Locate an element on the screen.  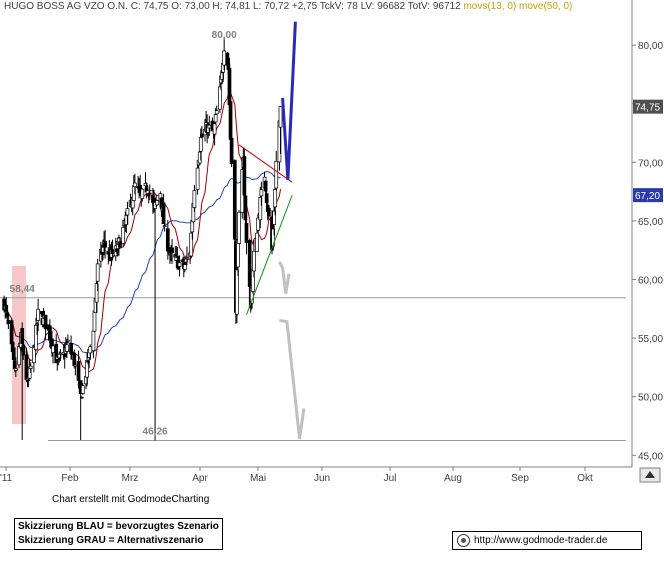
y-tick-label: 65,00 is located at coordinates (650, 222).